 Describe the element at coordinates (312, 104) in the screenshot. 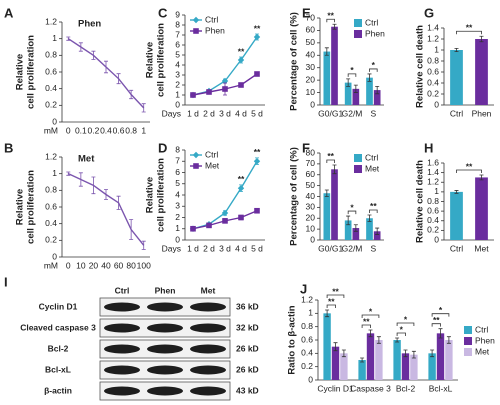

I see `y-tick-label: 0` at that location.